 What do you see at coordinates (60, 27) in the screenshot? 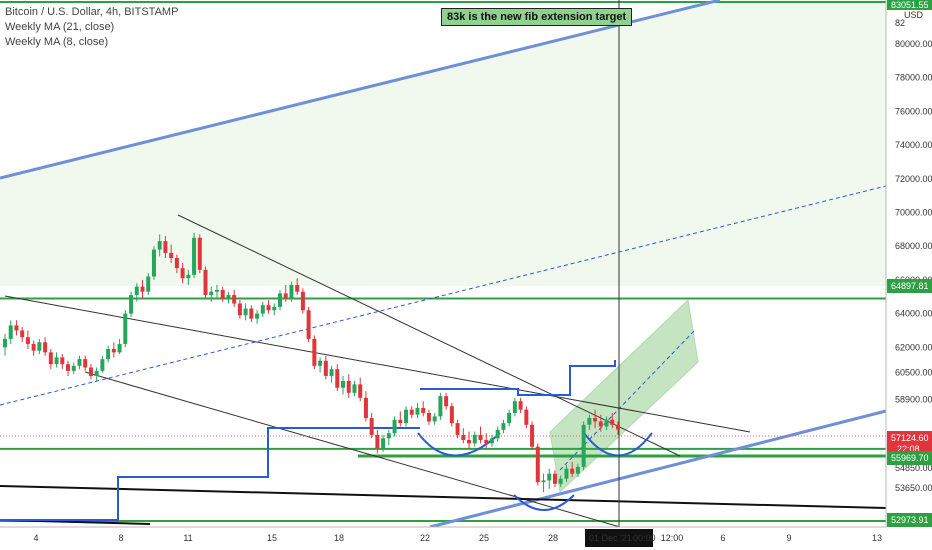
I see `ma21-legend: Weekly MA (21, close)` at bounding box center [60, 27].